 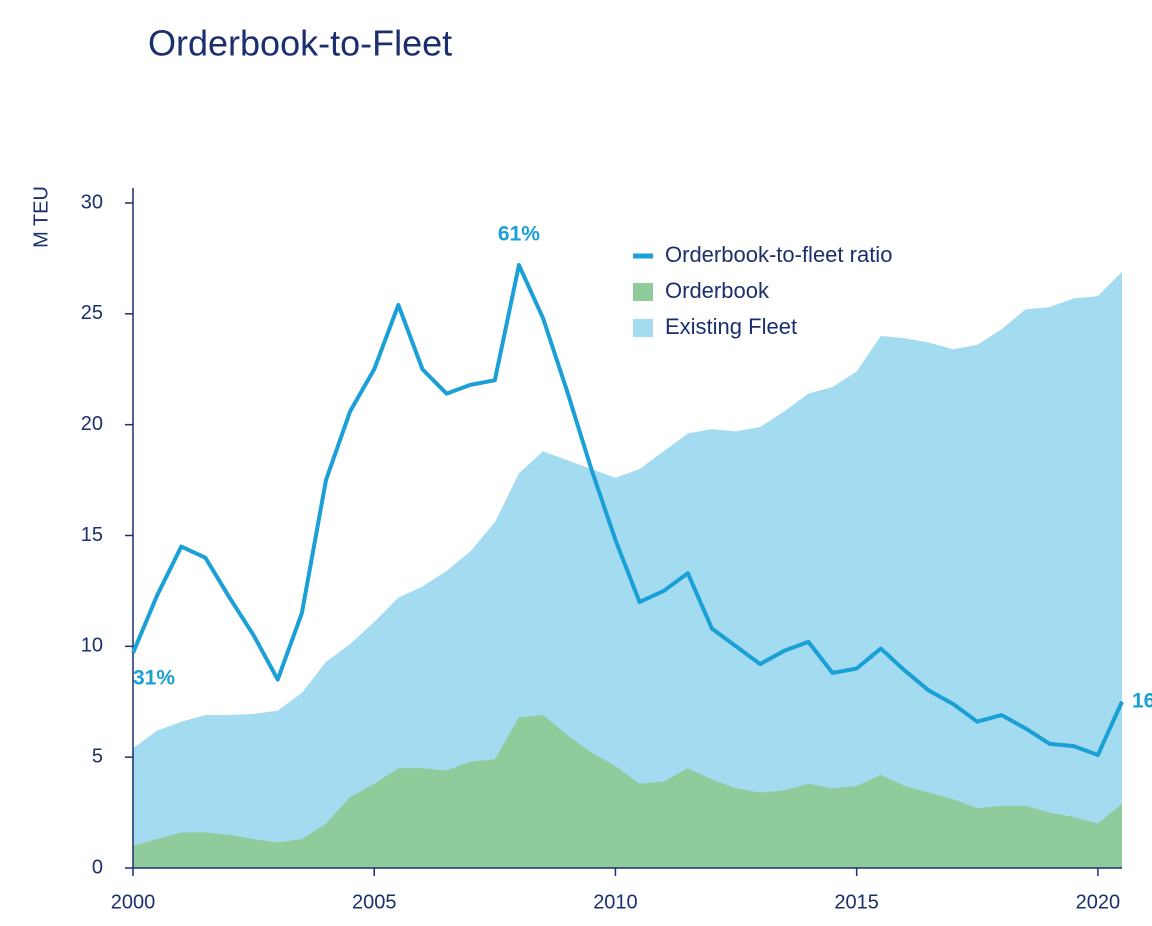 What do you see at coordinates (856, 902) in the screenshot?
I see `x-tick-label: 2015` at bounding box center [856, 902].